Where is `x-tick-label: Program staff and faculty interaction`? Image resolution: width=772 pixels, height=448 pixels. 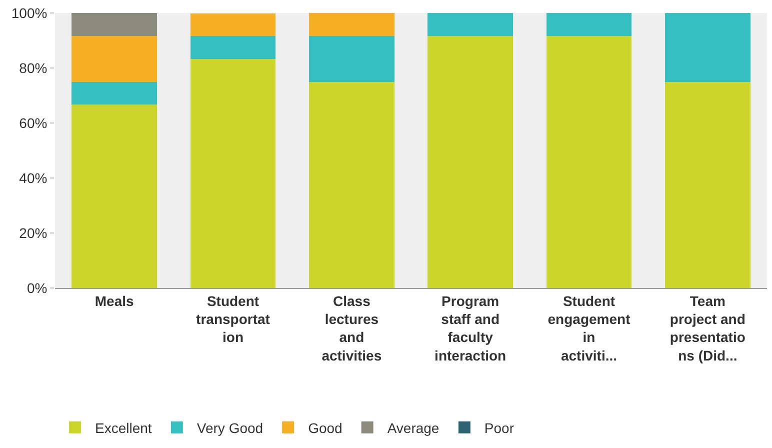
x-tick-label: Program staff and faculty interaction is located at coordinates (470, 328).